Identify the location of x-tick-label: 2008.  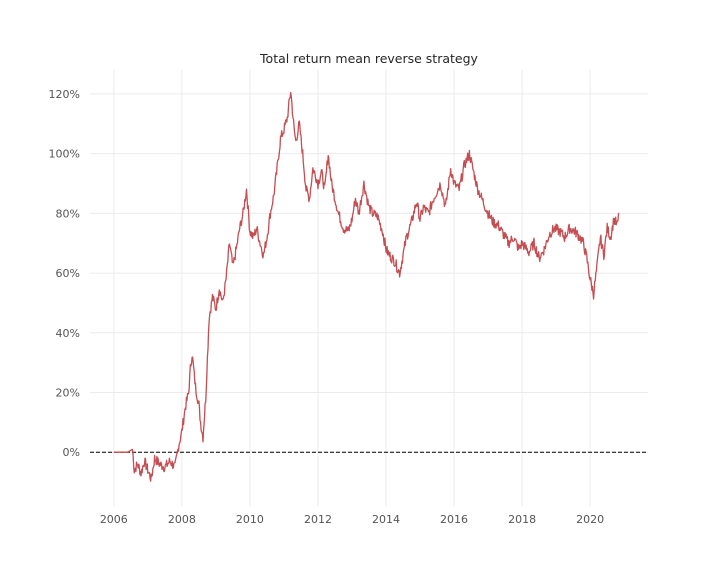
(182, 519).